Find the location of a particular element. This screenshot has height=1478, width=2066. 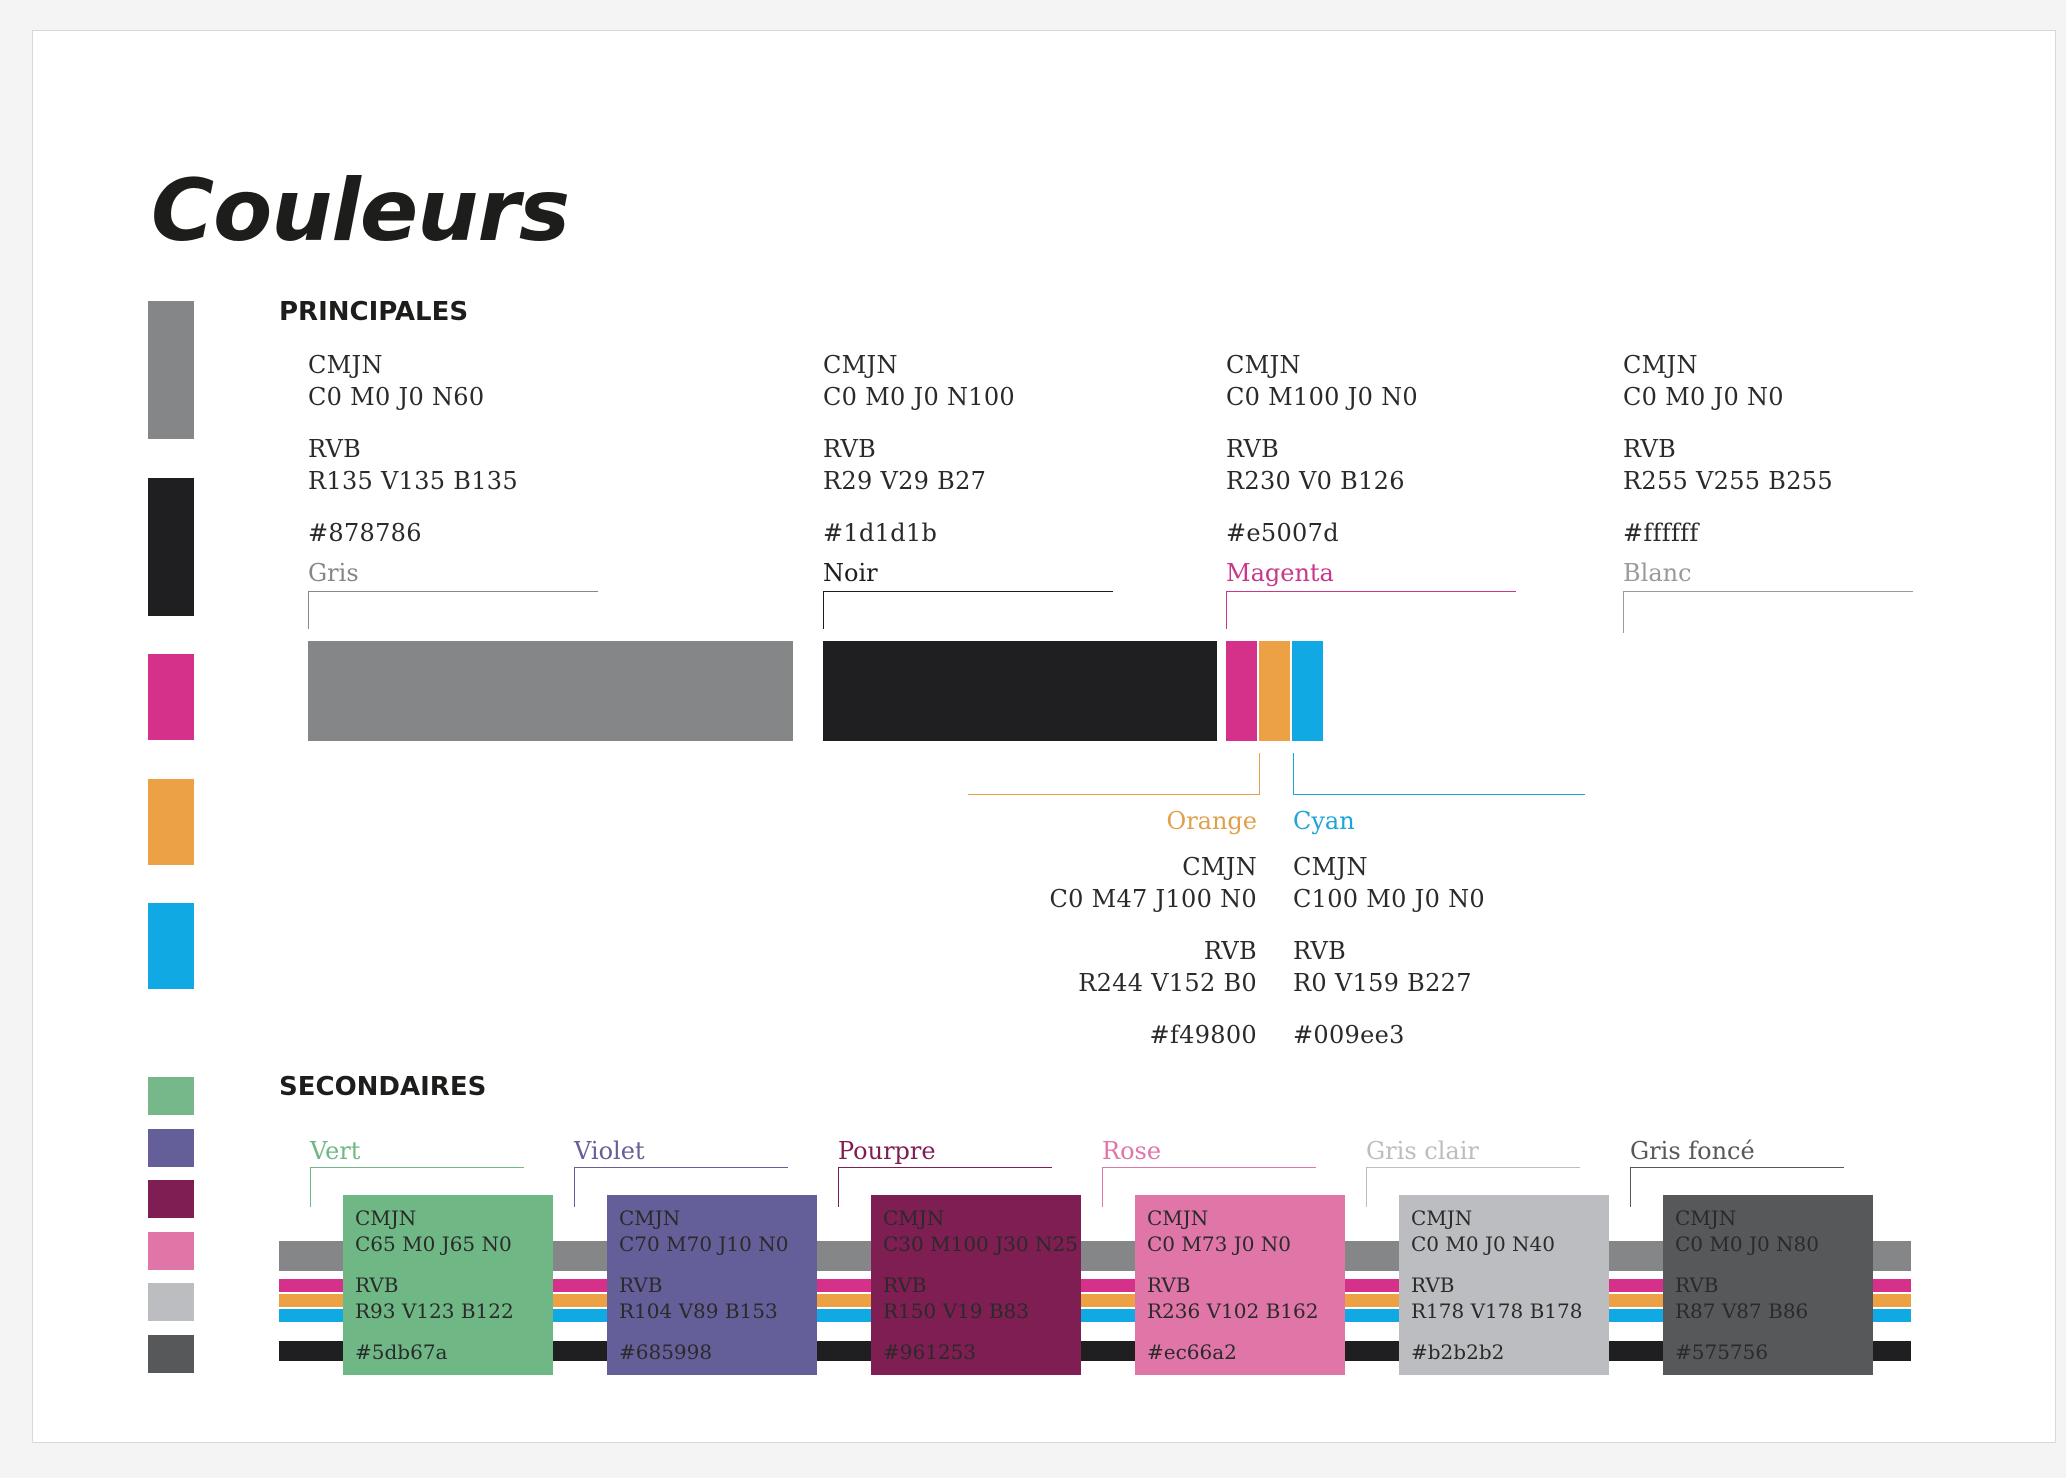

swatch-noir is located at coordinates (1020, 691).